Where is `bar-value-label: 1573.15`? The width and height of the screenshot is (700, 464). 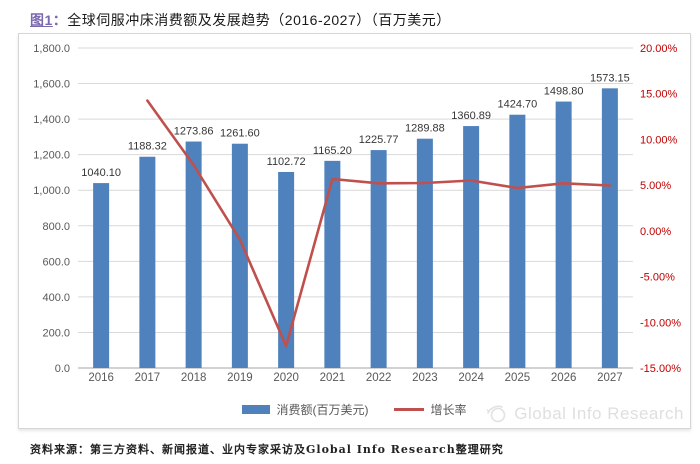
bar-value-label: 1573.15 is located at coordinates (610, 78).